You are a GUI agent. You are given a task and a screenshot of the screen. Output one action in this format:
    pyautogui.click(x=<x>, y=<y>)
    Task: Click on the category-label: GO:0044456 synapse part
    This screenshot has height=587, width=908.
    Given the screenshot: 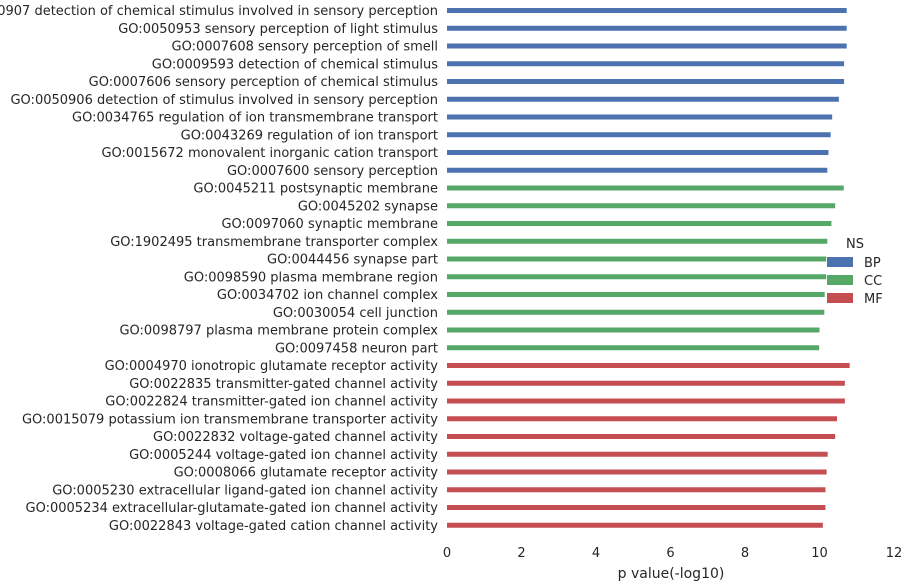 What is the action you would take?
    pyautogui.click(x=352, y=260)
    